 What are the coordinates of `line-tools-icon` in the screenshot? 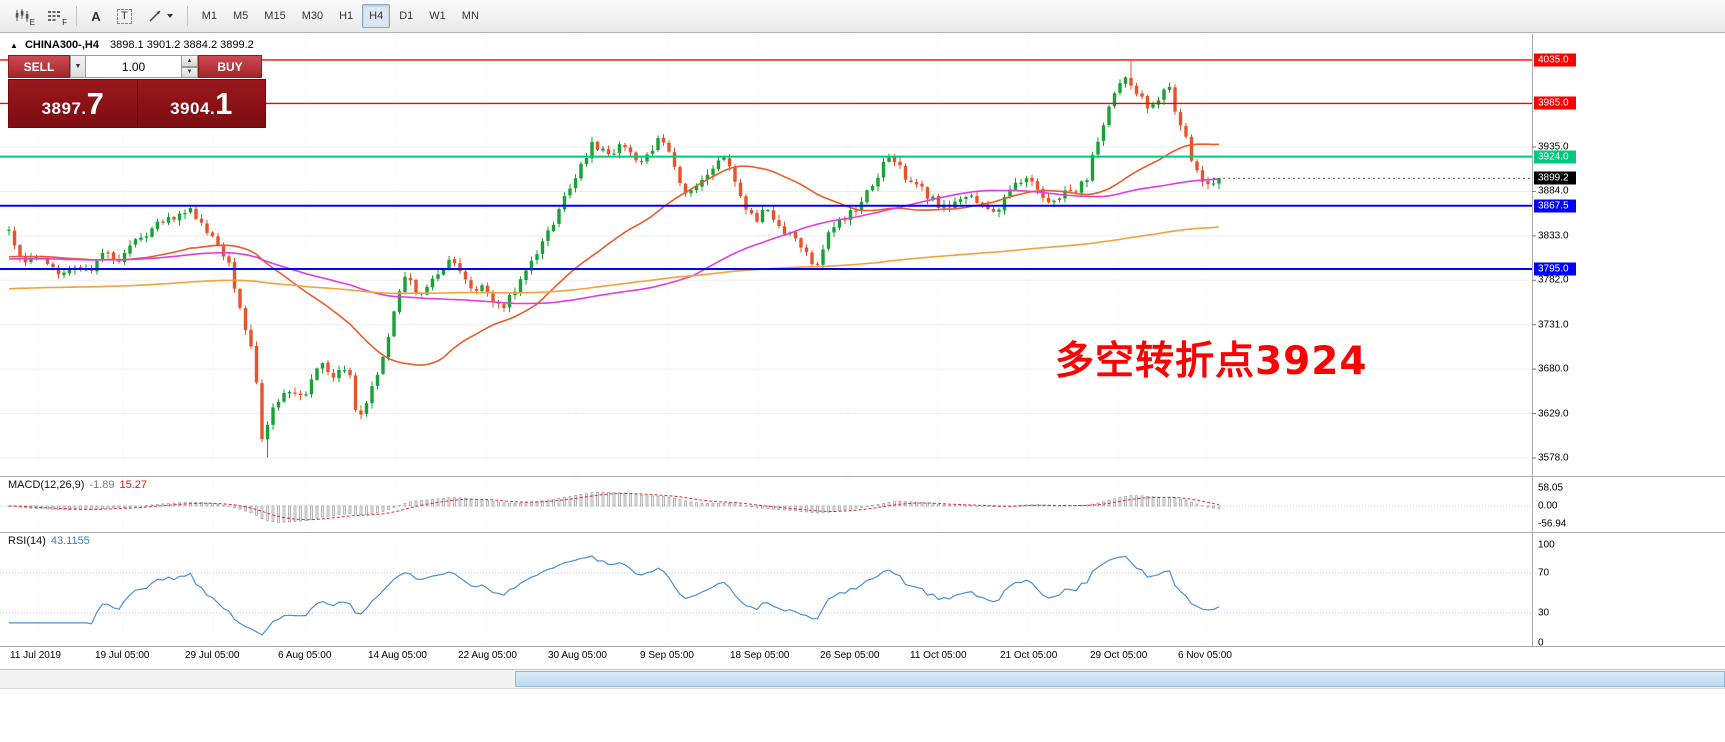 It's located at (160, 16).